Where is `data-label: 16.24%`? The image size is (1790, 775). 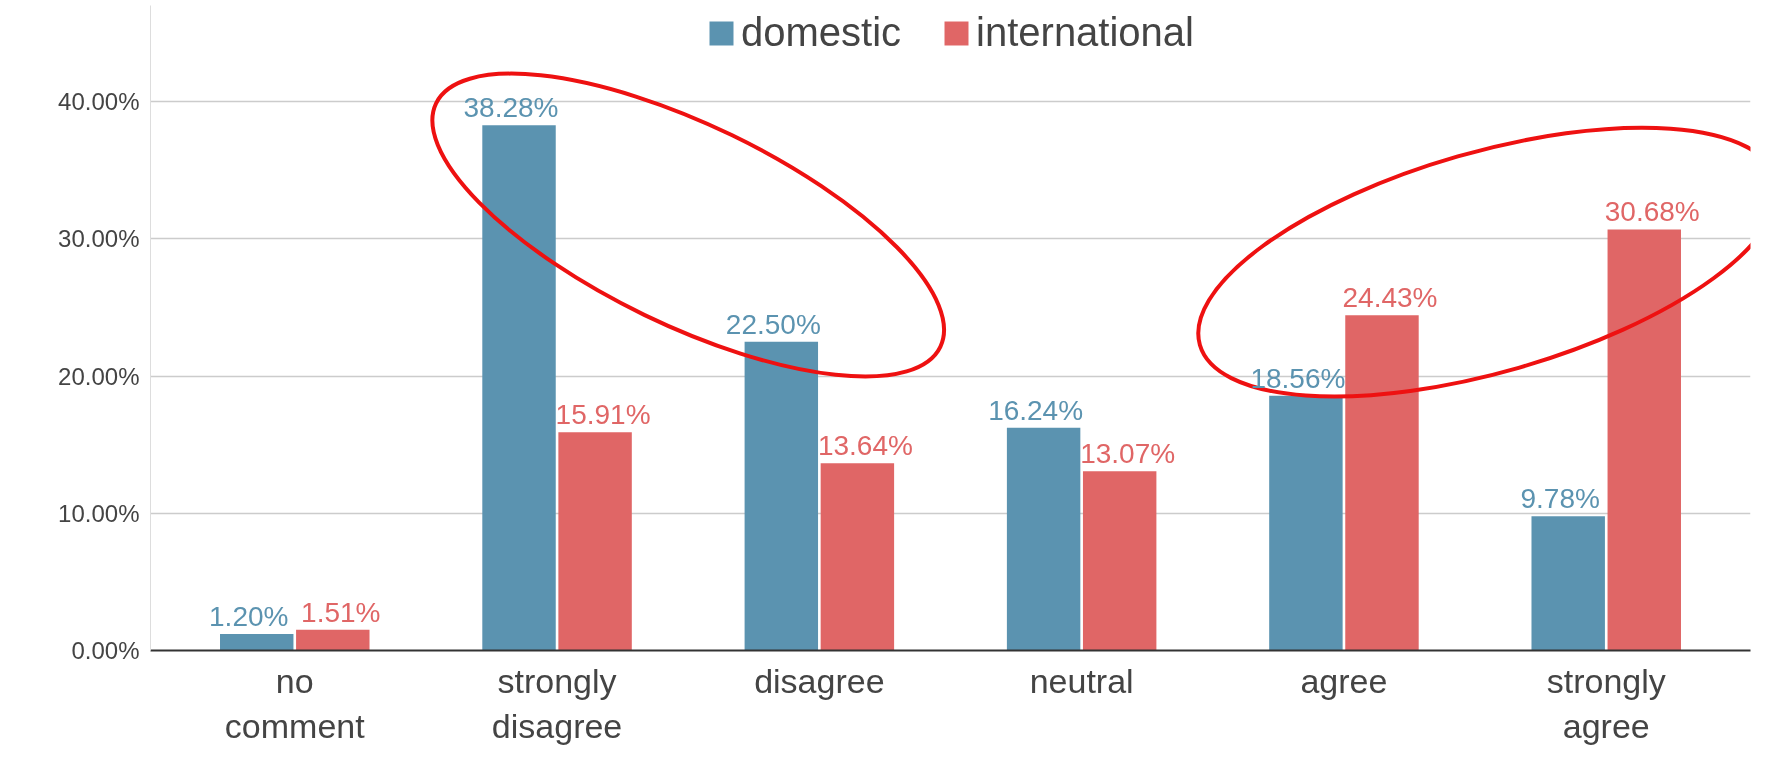
data-label: 16.24% is located at coordinates (1036, 410).